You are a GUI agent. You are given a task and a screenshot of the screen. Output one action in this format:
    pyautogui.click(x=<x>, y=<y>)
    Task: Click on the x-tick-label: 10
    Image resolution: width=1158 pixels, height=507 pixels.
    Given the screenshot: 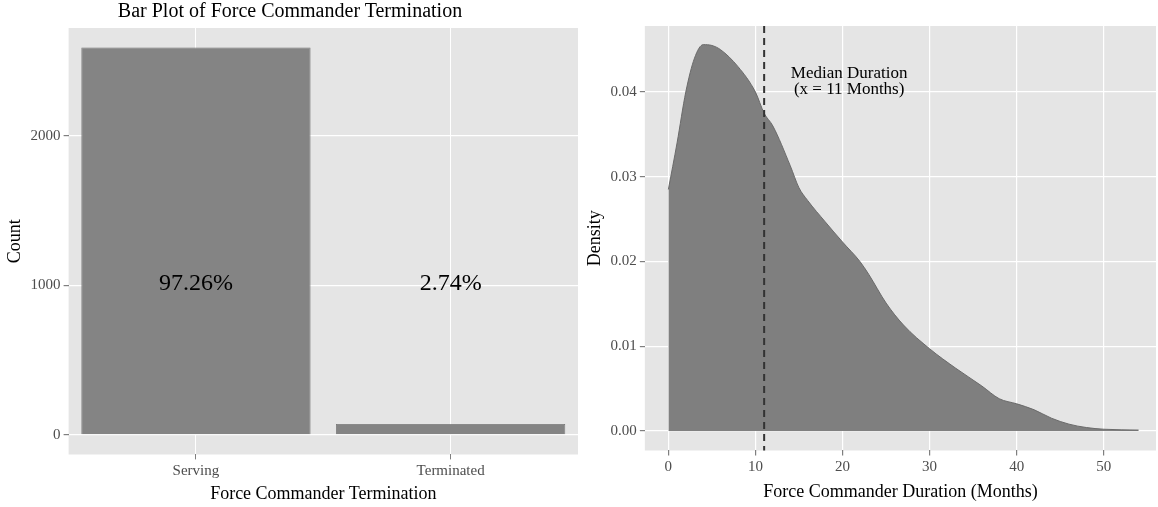 What is the action you would take?
    pyautogui.click(x=755, y=466)
    